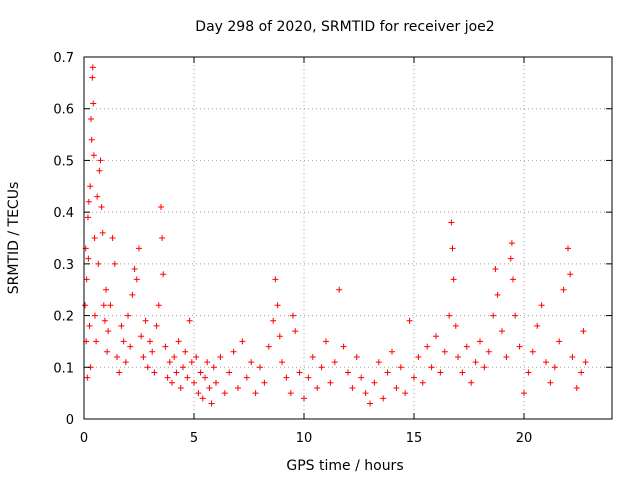 The height and width of the screenshot is (480, 640). I want to click on y-axis-label: SRMTID / TECUs, so click(14, 238).